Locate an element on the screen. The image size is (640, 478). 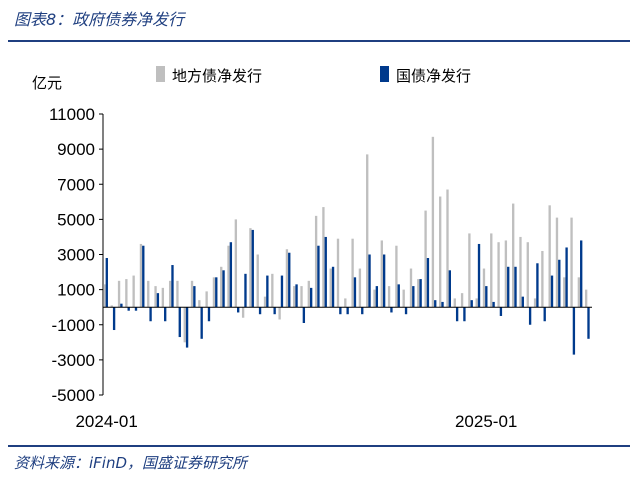
y-tick-label: 9000 is located at coordinates (76, 149).